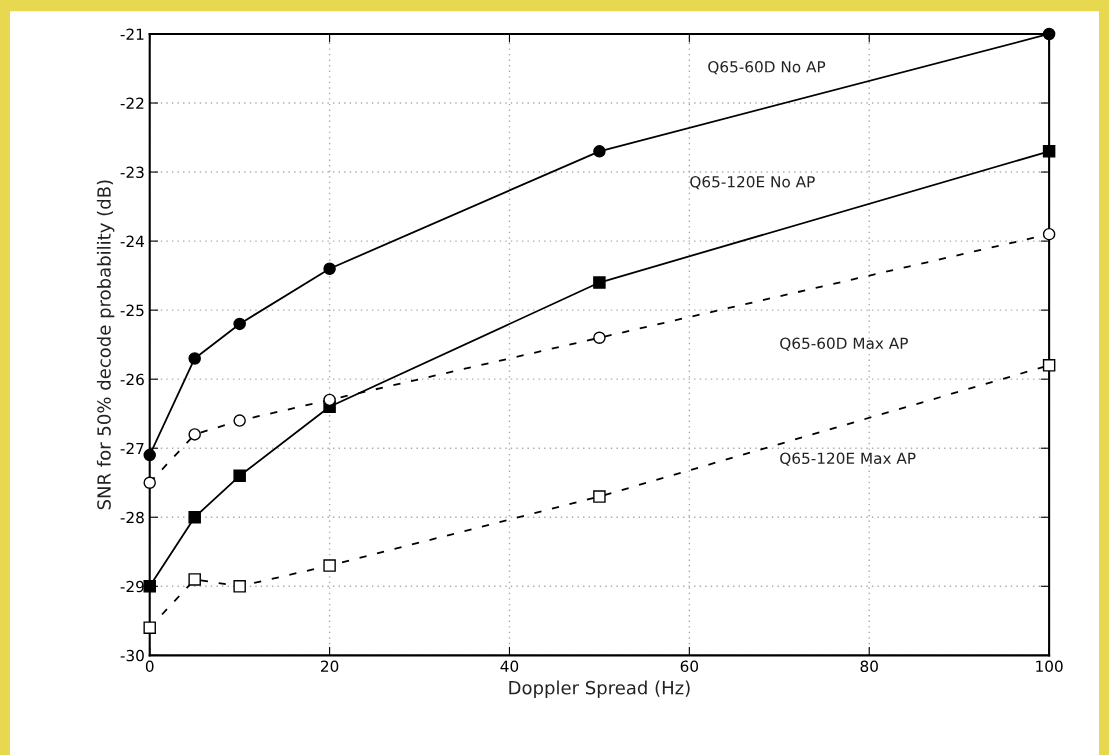  What do you see at coordinates (844, 344) in the screenshot?
I see `text: Q65-60D Max AP` at bounding box center [844, 344].